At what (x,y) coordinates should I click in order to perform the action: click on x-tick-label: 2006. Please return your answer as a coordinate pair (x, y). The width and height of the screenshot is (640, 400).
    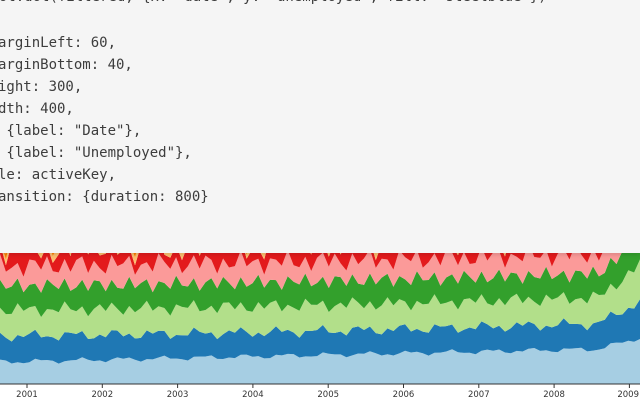
    Looking at the image, I should click on (404, 395).